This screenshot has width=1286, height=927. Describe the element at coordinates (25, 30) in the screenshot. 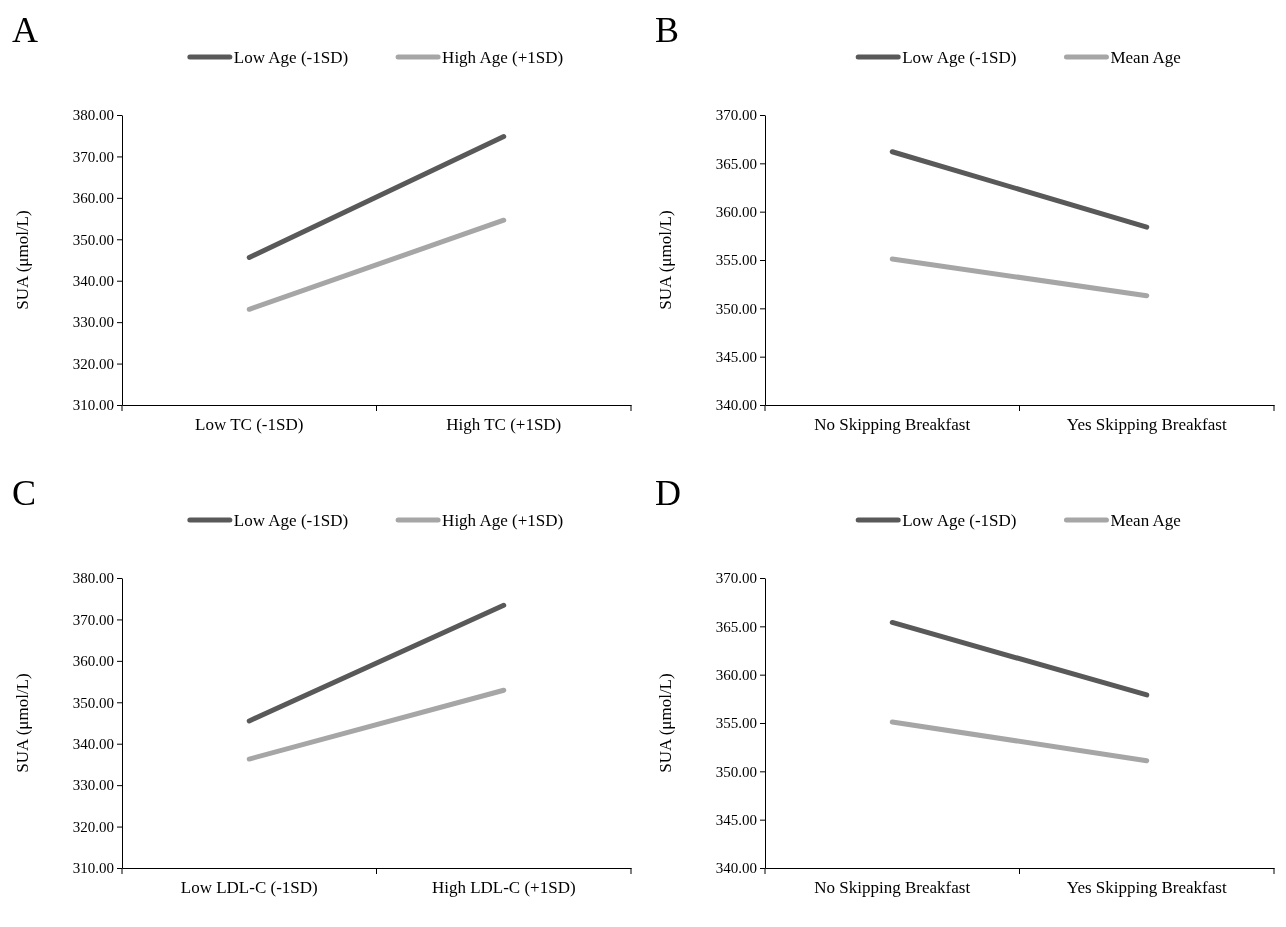

I see `chart-title: A` at that location.